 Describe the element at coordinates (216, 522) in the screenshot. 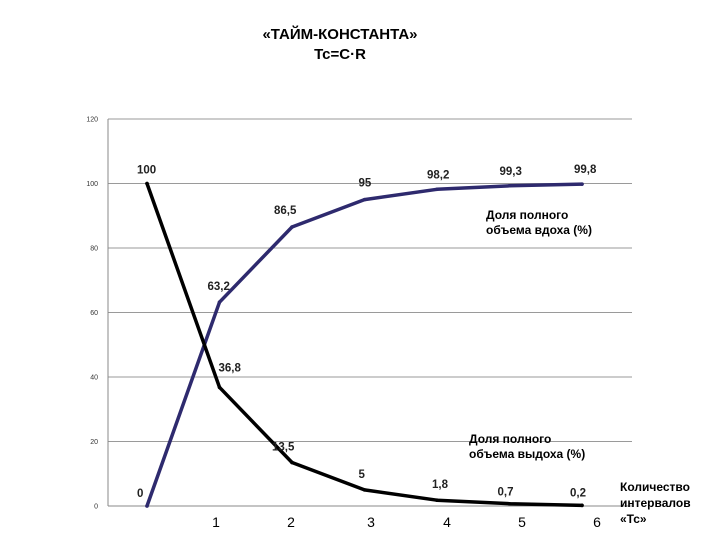

I see `x-tick-label: 1` at that location.